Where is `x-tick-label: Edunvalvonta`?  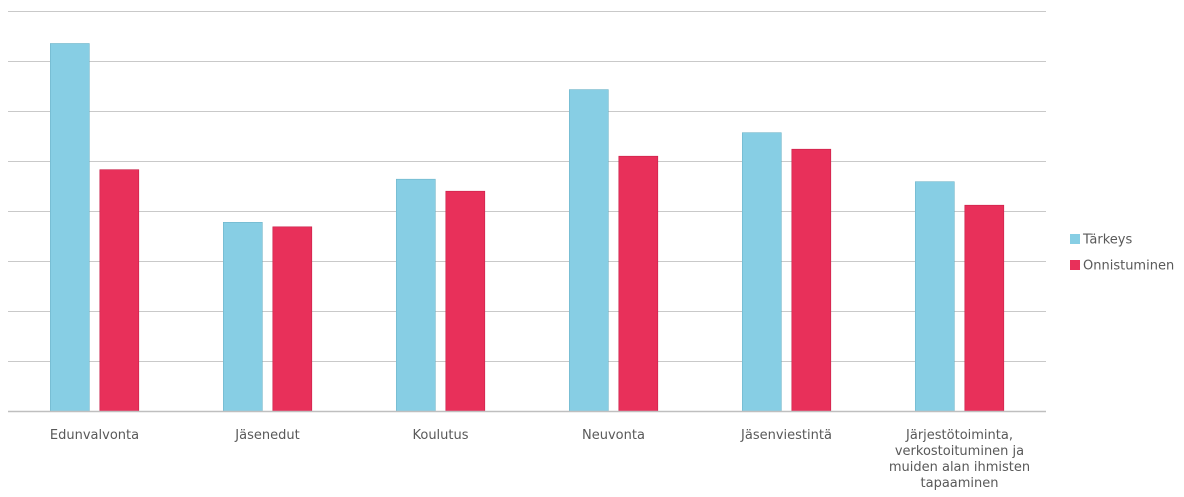 x-tick-label: Edunvalvonta is located at coordinates (94, 435).